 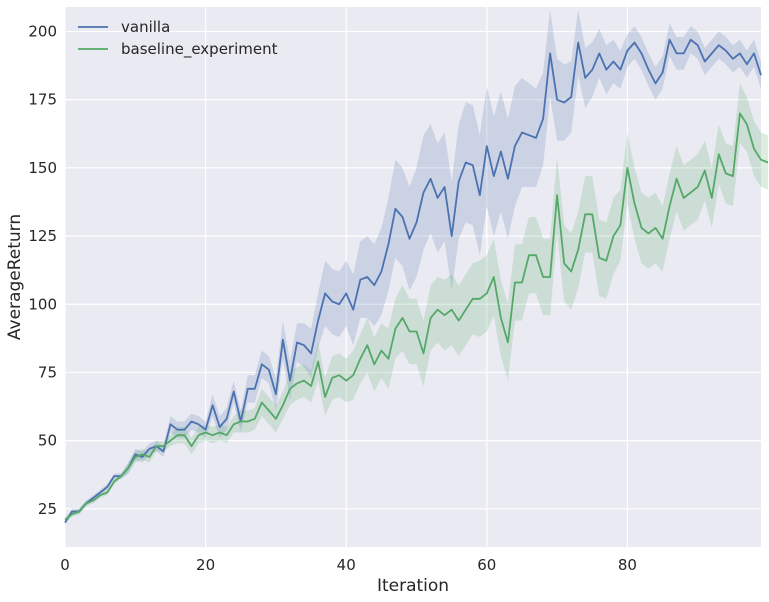 What do you see at coordinates (486, 565) in the screenshot?
I see `x-tick-label: 60` at bounding box center [486, 565].